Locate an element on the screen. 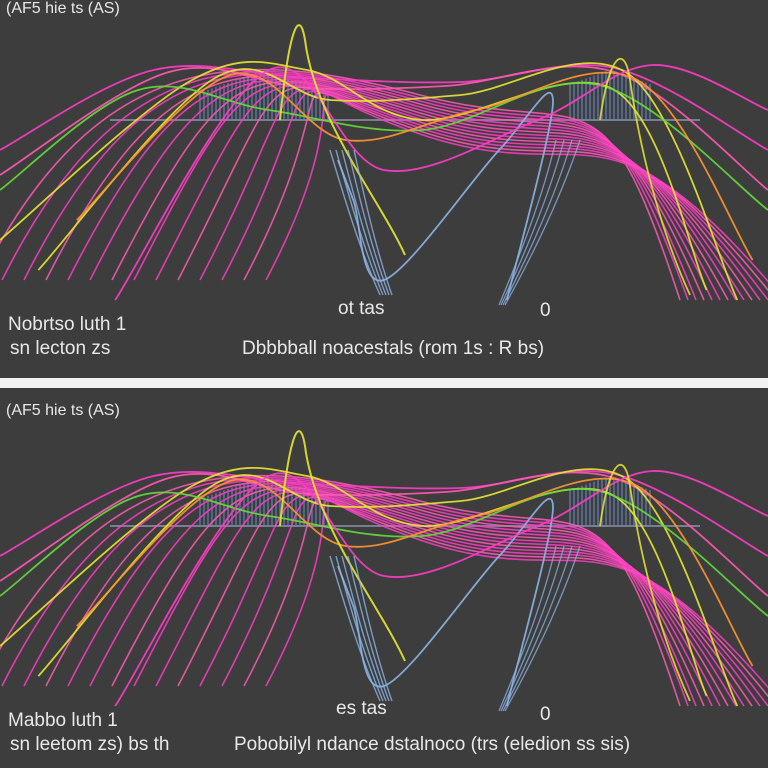  left-label-2-bottom: sn leetom zs) bs th is located at coordinates (90, 744).